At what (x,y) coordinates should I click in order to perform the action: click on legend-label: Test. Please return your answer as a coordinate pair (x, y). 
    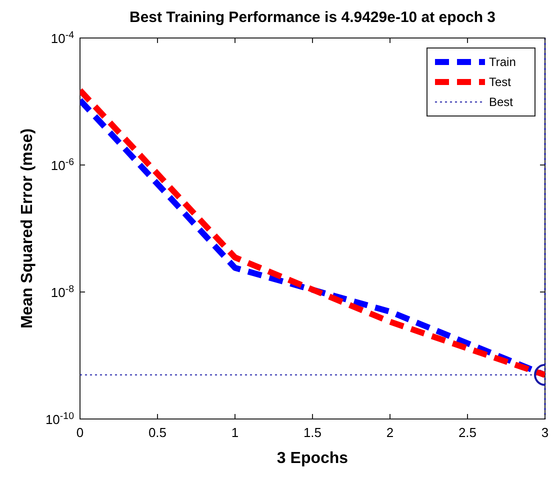
    Looking at the image, I should click on (500, 82).